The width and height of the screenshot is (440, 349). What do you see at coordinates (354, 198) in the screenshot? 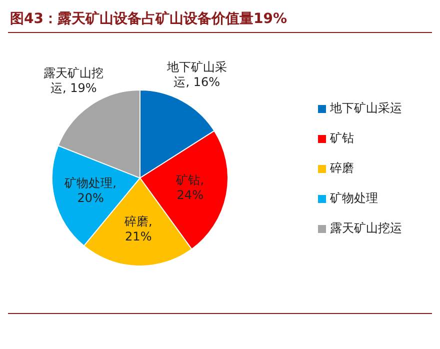
I see `legend-label: 矿物处理` at bounding box center [354, 198].